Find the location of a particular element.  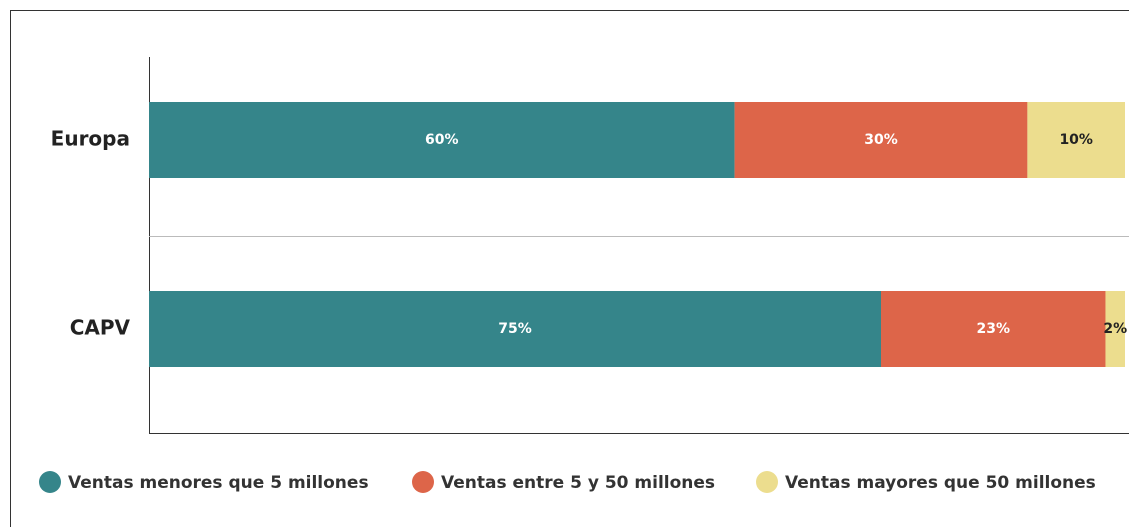

data-label: 2% is located at coordinates (1115, 329).